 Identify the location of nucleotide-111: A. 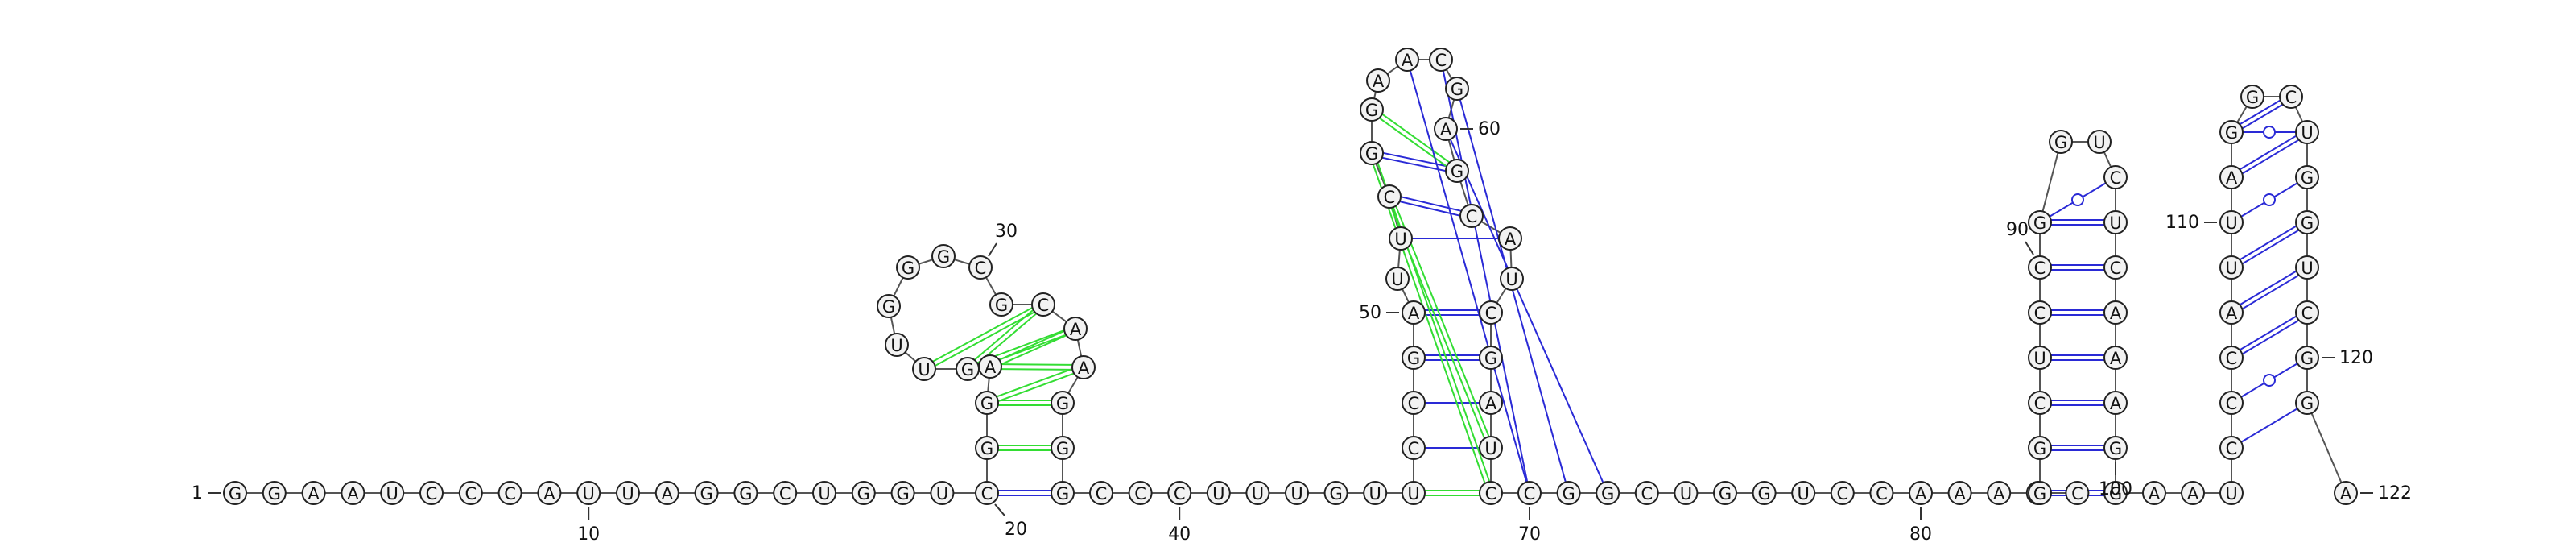
(2231, 177).